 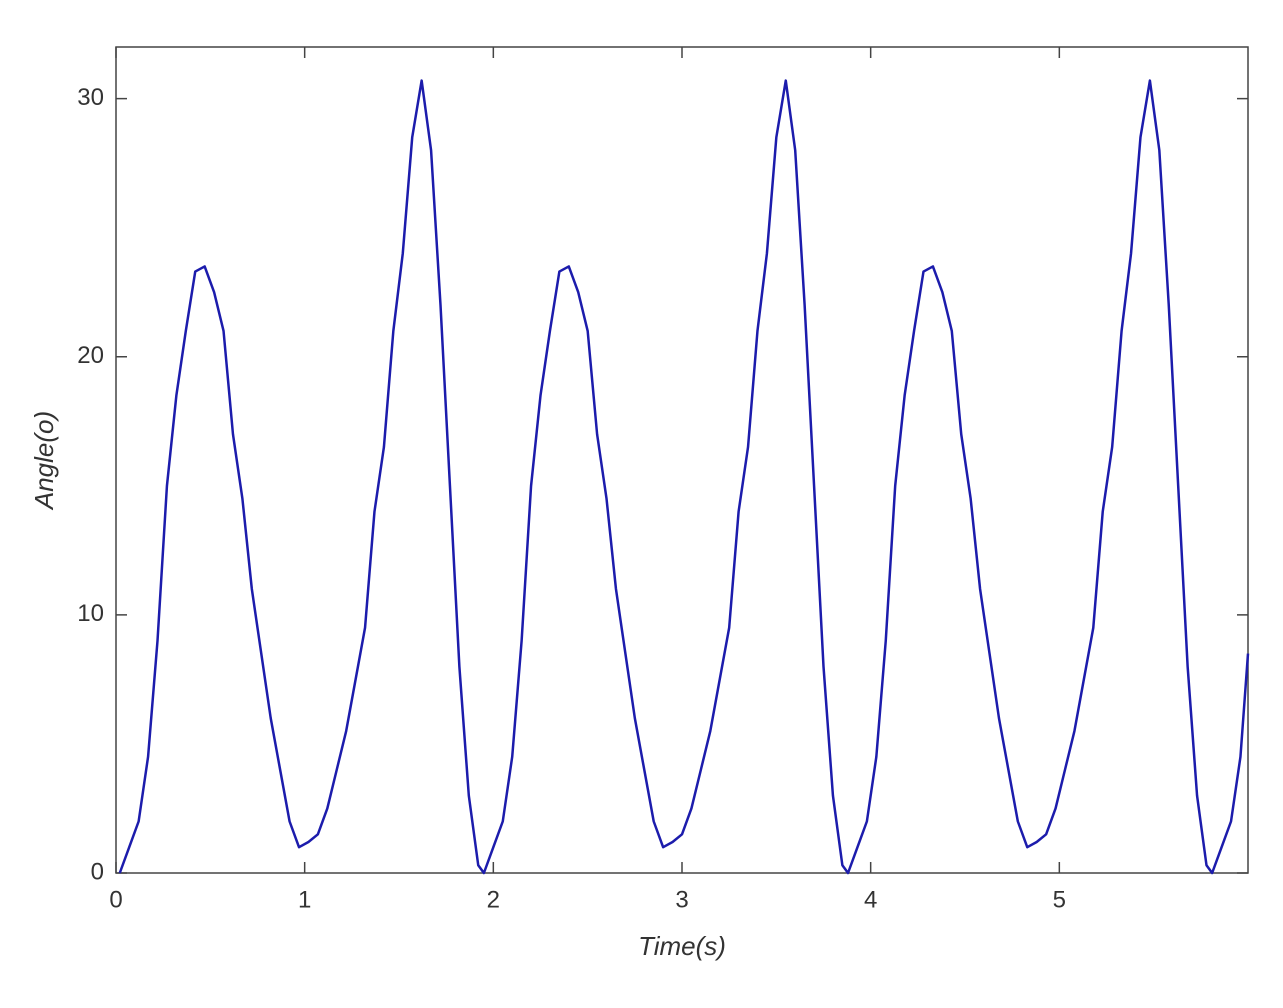 I want to click on y-axis-label: Angle(o), so click(x=44, y=461).